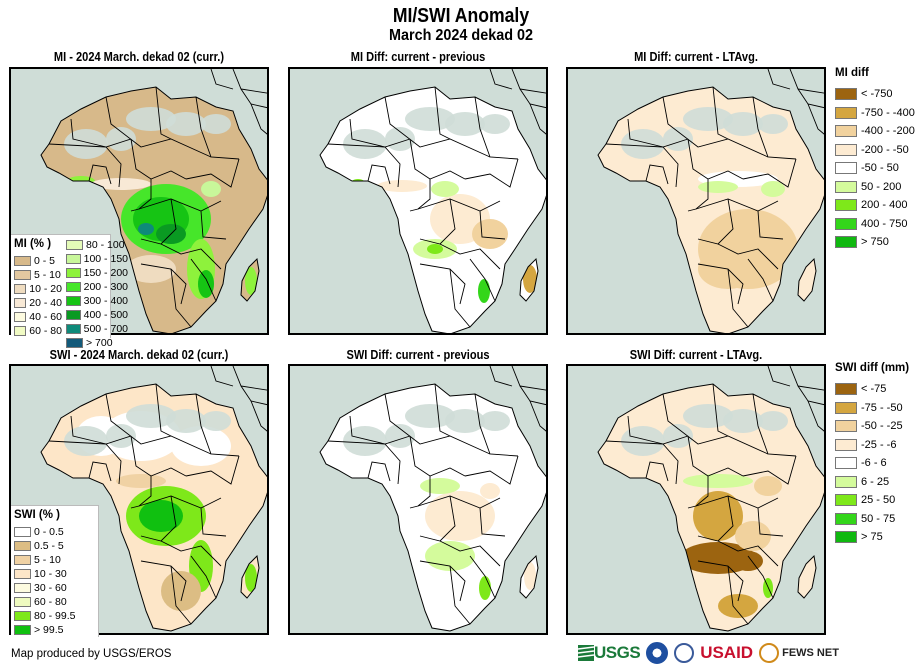 The height and width of the screenshot is (672, 922). I want to click on map-panel-swi-diff-ltavg, so click(696, 499).